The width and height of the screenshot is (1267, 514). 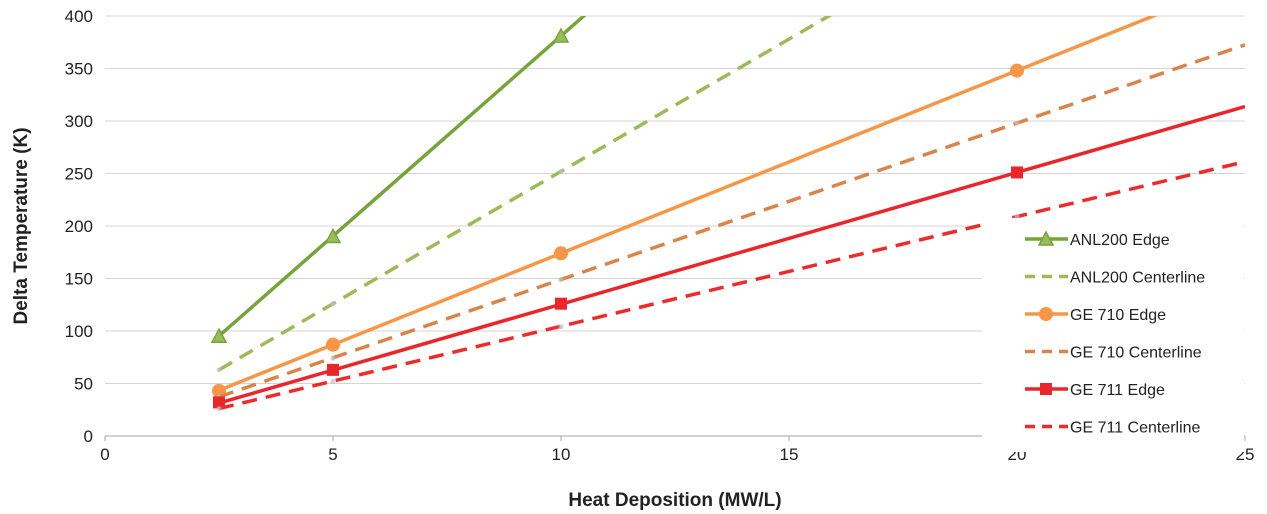 I want to click on legend-item-anl200-centerline: ANL200 Centerline, so click(x=1115, y=278).